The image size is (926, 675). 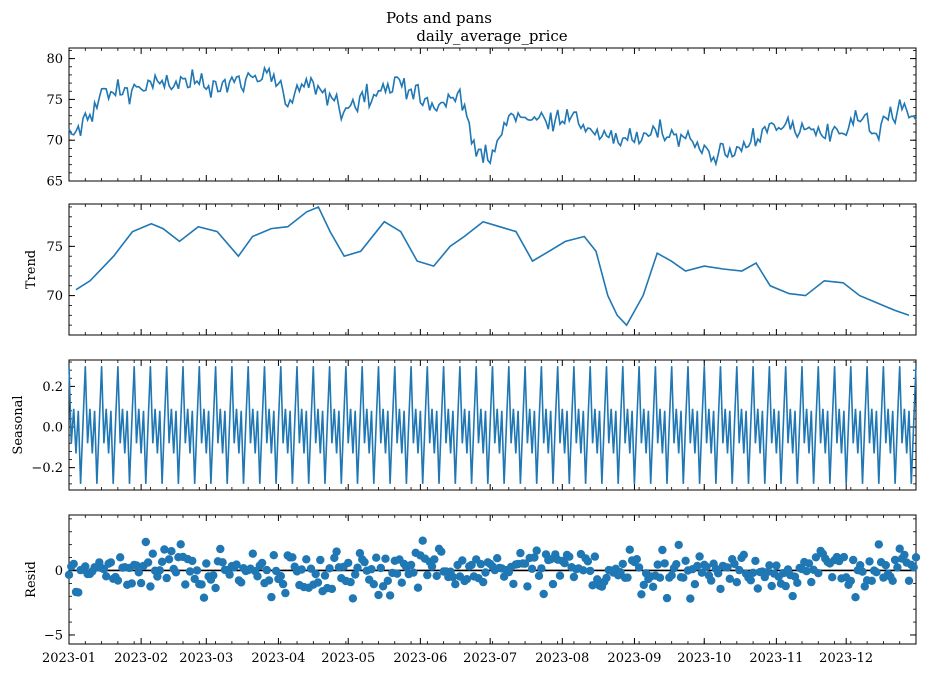 What do you see at coordinates (59, 571) in the screenshot?
I see `resid-ytick-label: 0` at bounding box center [59, 571].